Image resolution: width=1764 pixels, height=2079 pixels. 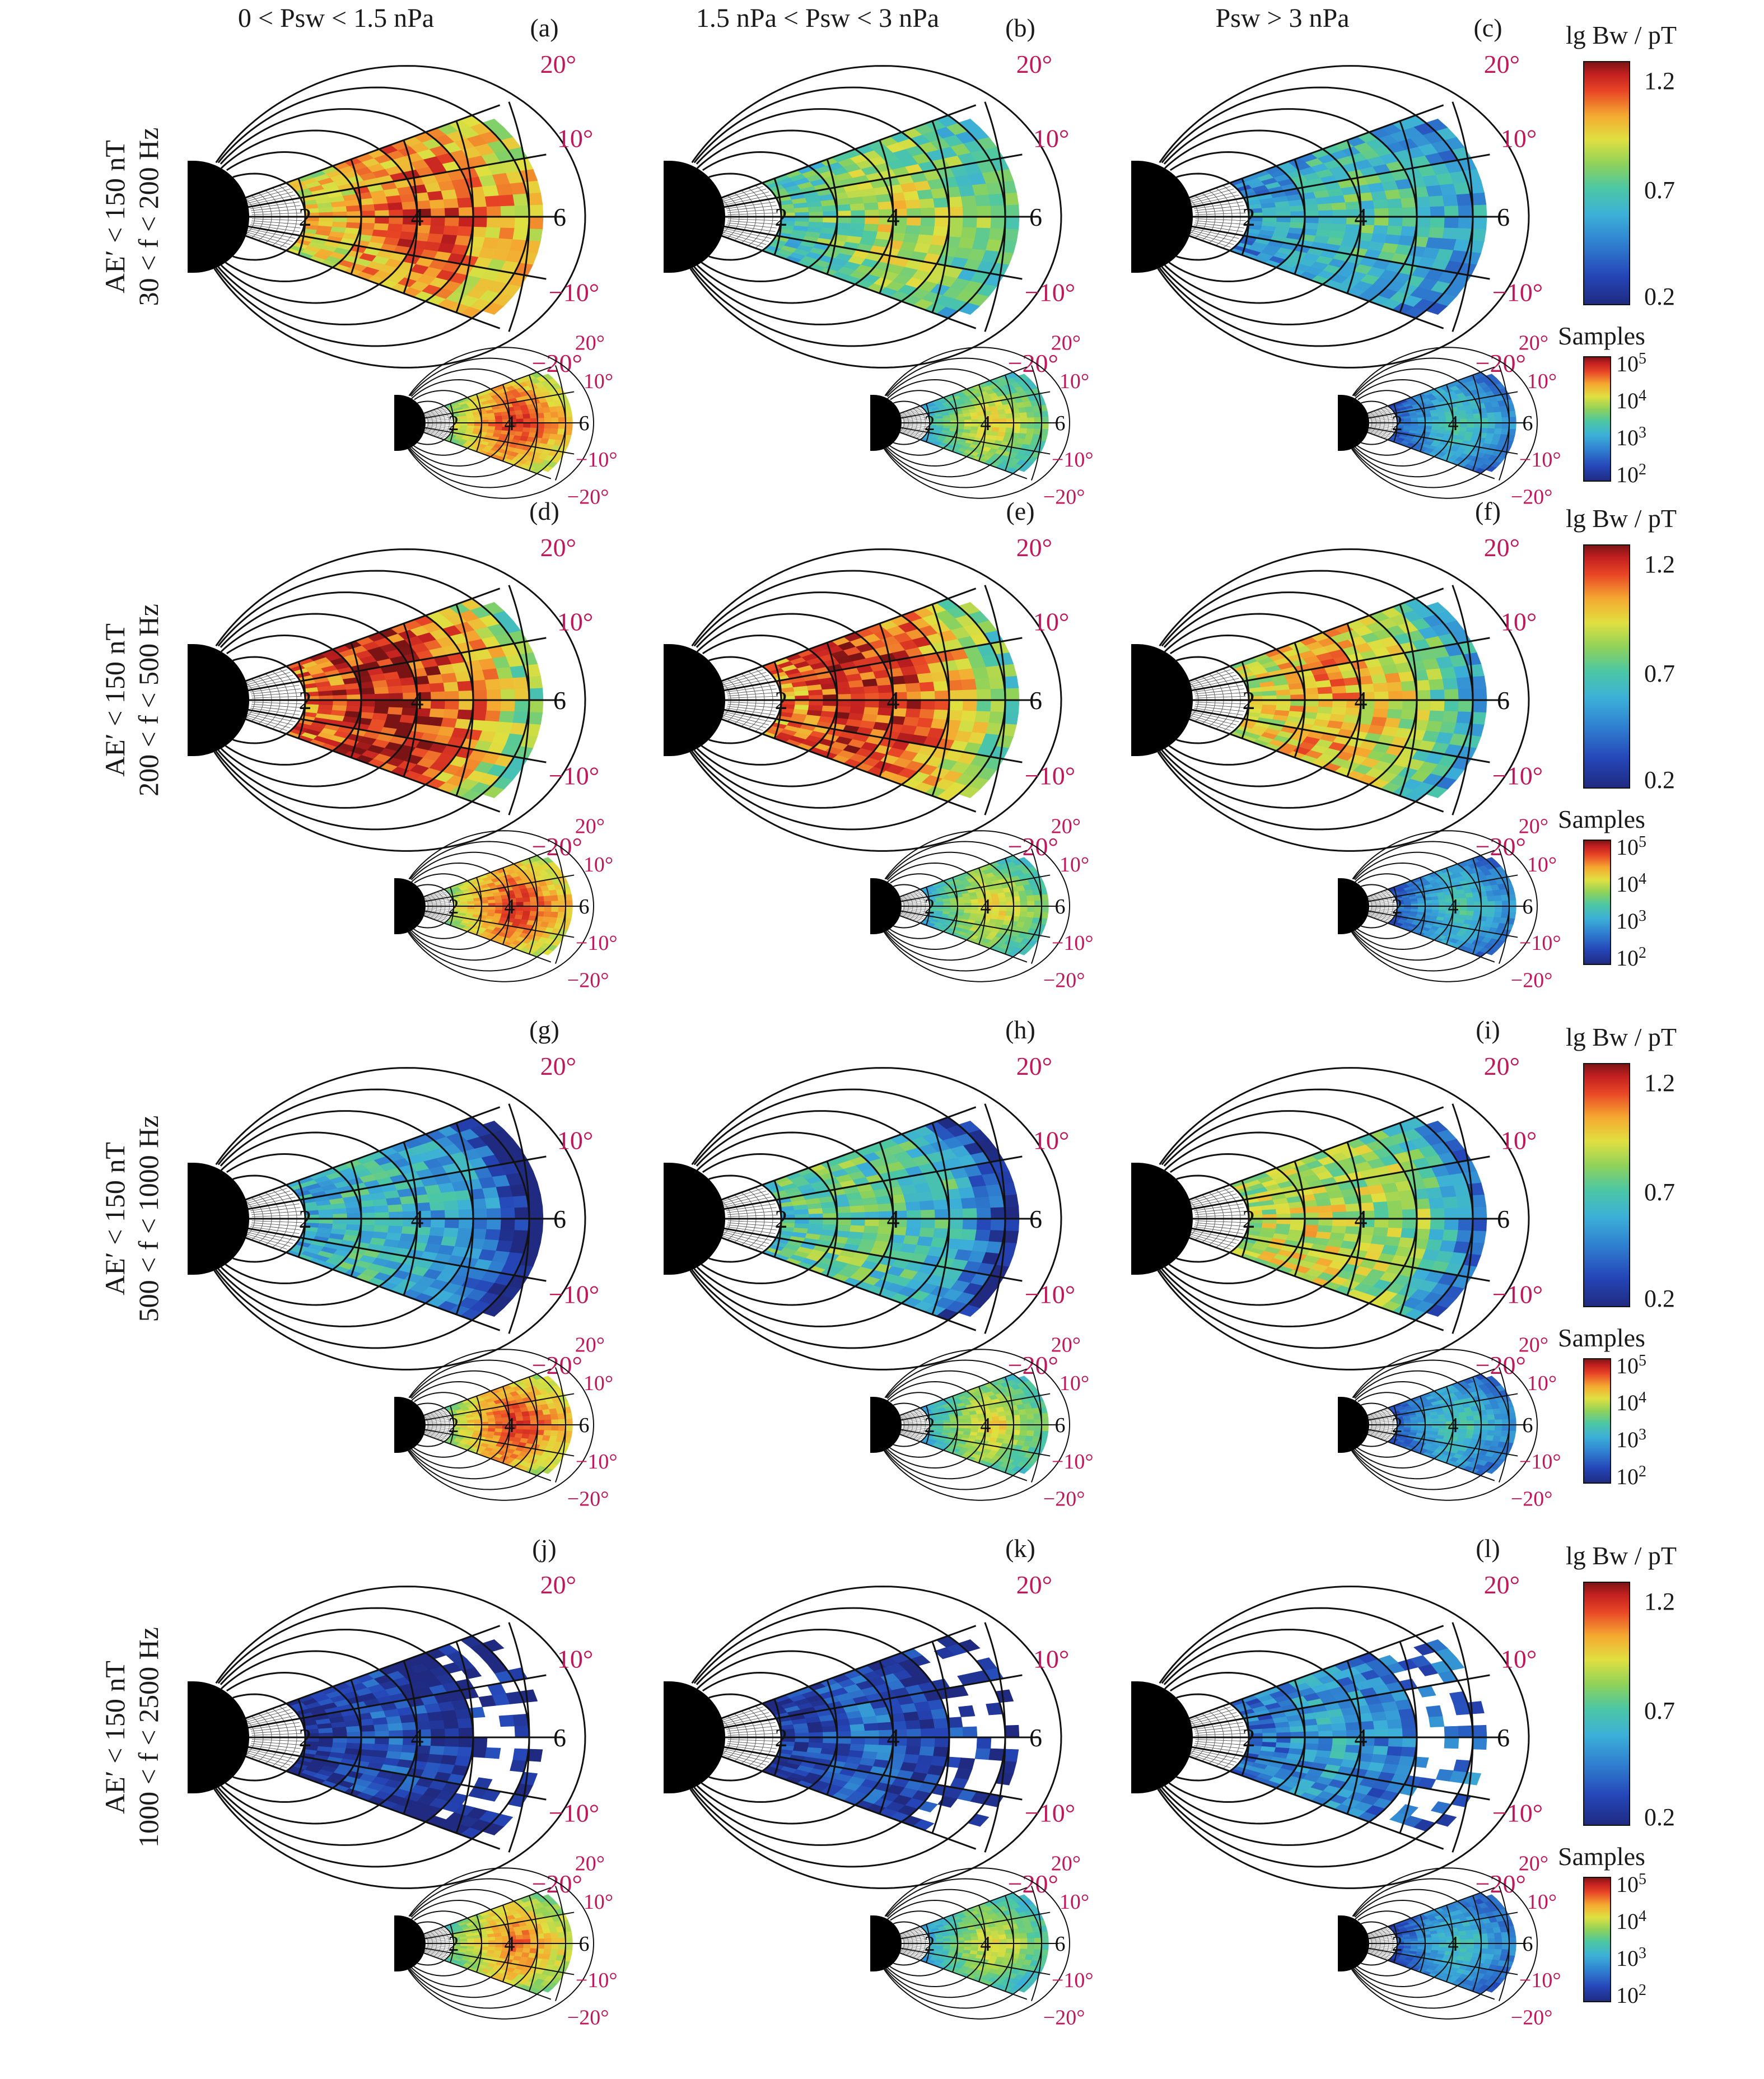 I want to click on samples-map-panel: 2 4 620°10°−10°−20°, so click(x=982, y=420).